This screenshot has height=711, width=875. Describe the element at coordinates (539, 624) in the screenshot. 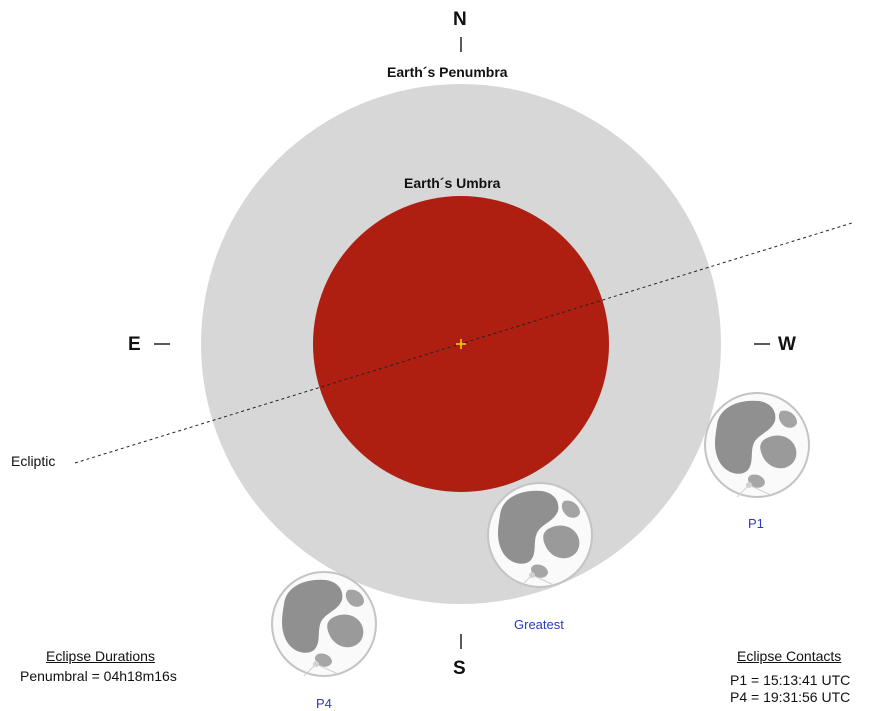

I see `greatest-label: Greatest` at that location.